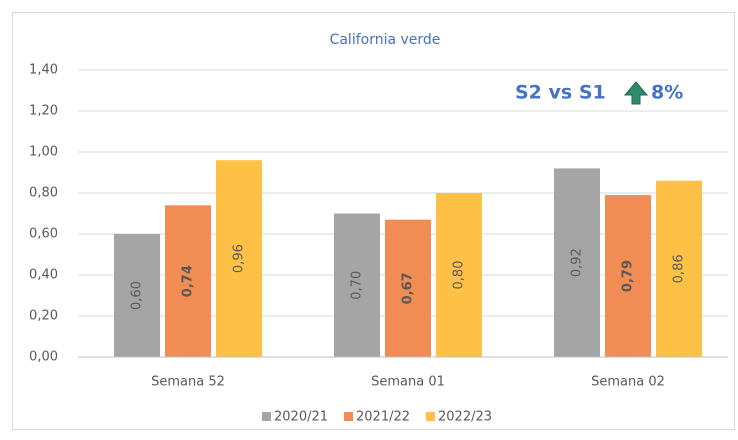  Describe the element at coordinates (636, 93) in the screenshot. I see `arrow-icon` at that location.